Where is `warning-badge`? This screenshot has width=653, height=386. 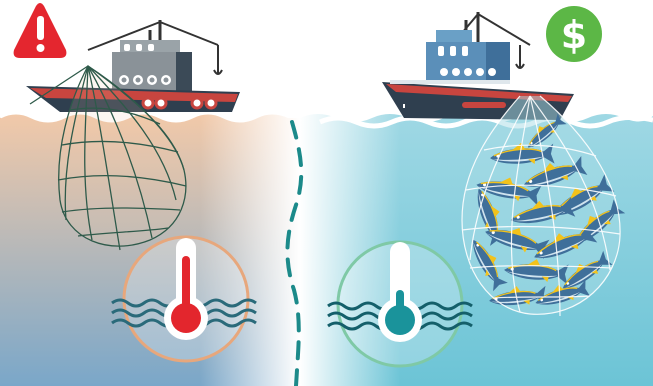
warning-badge is located at coordinates (40, 30).